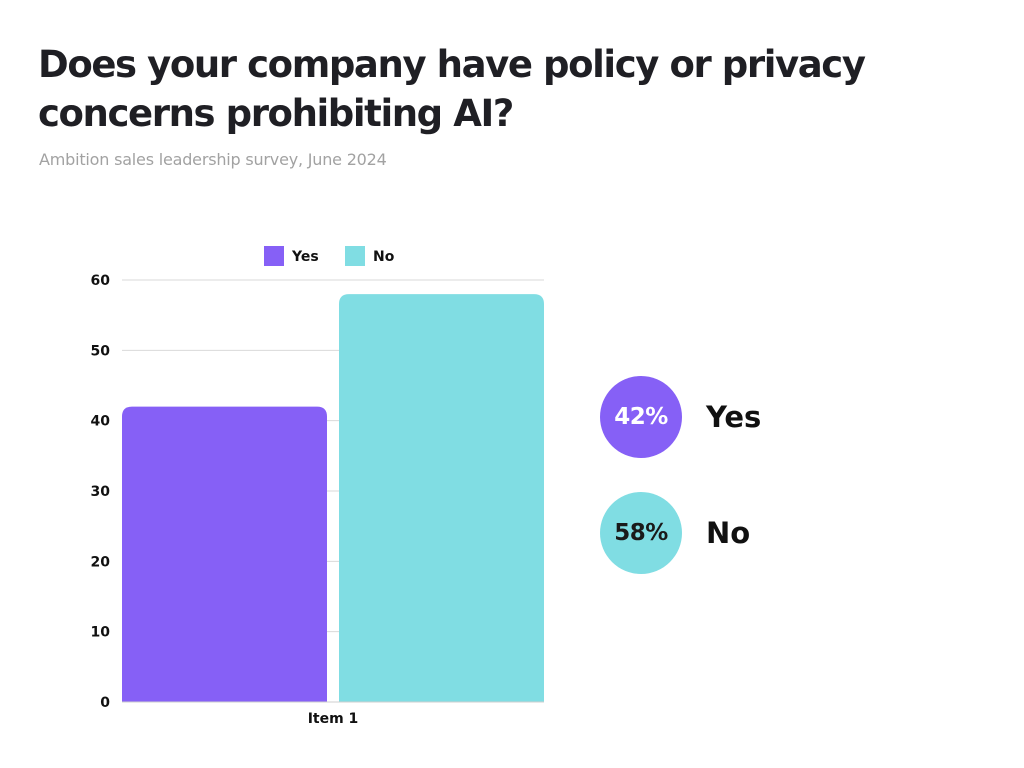 The height and width of the screenshot is (768, 1024). What do you see at coordinates (274, 256) in the screenshot?
I see `legend-swatch-yes` at bounding box center [274, 256].